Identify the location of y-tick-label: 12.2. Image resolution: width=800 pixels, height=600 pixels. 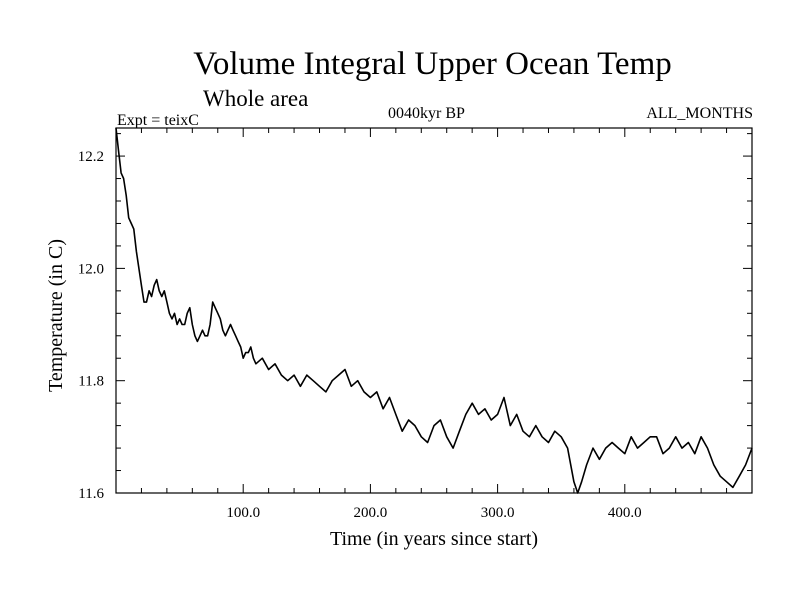
(91, 157).